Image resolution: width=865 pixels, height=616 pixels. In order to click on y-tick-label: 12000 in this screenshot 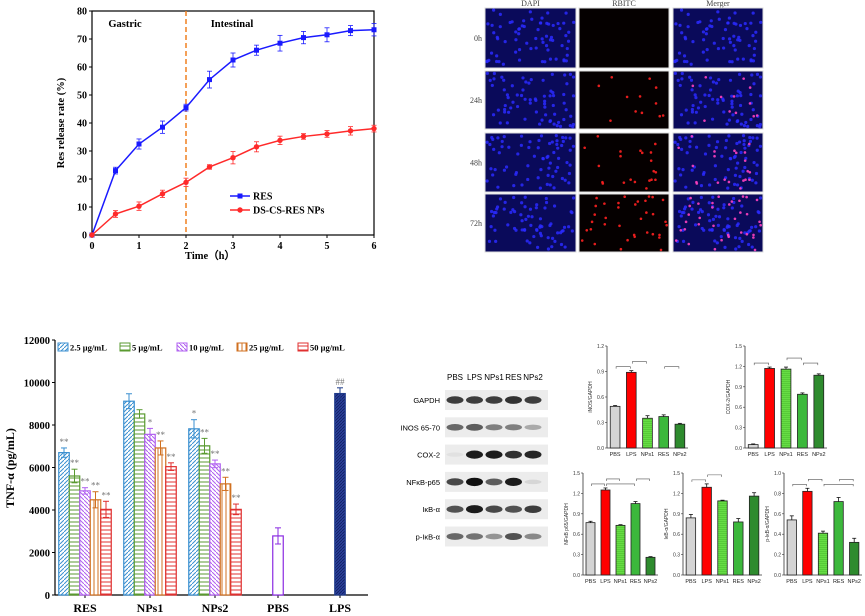, I will do `click(37, 341)`.